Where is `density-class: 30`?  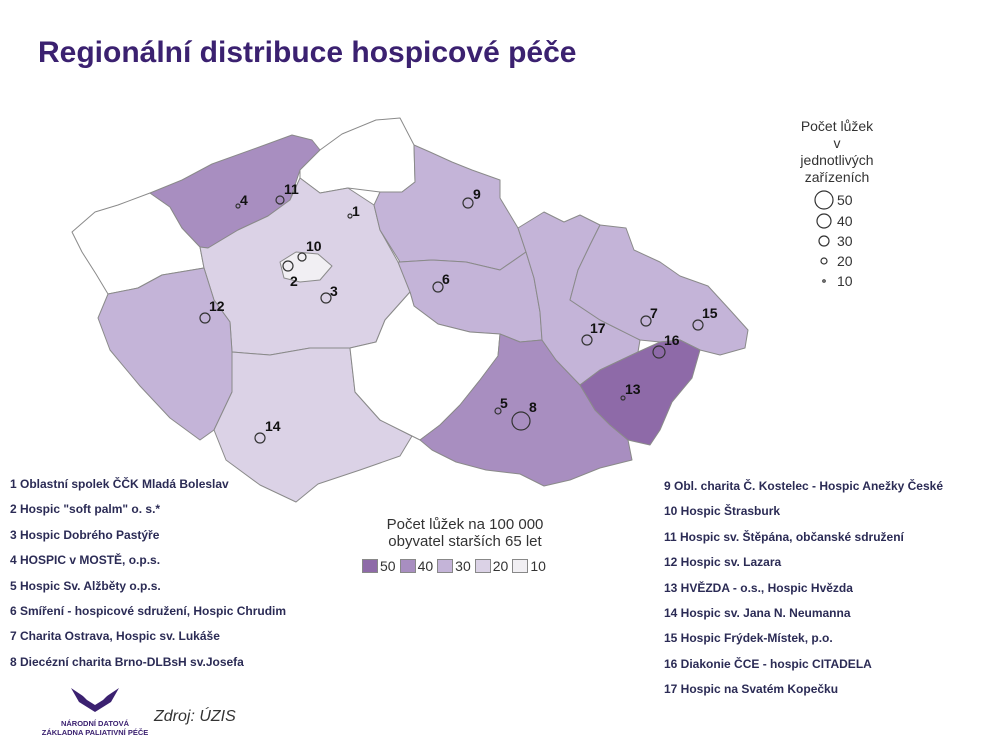 density-class: 30 is located at coordinates (454, 566).